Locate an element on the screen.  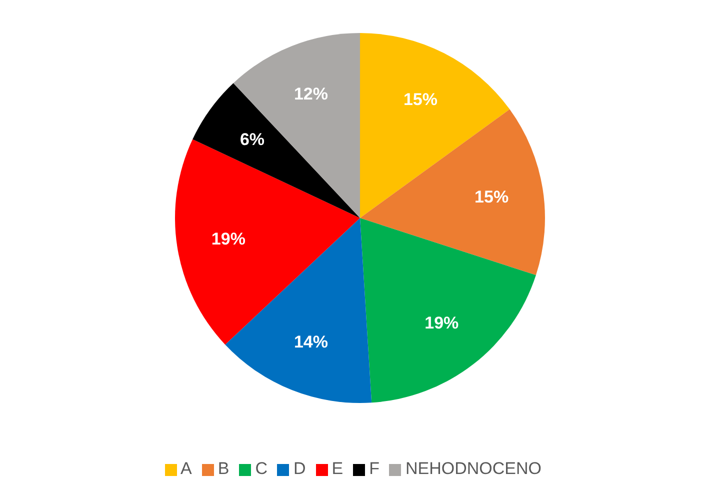
legend-label: D is located at coordinates (299, 468).